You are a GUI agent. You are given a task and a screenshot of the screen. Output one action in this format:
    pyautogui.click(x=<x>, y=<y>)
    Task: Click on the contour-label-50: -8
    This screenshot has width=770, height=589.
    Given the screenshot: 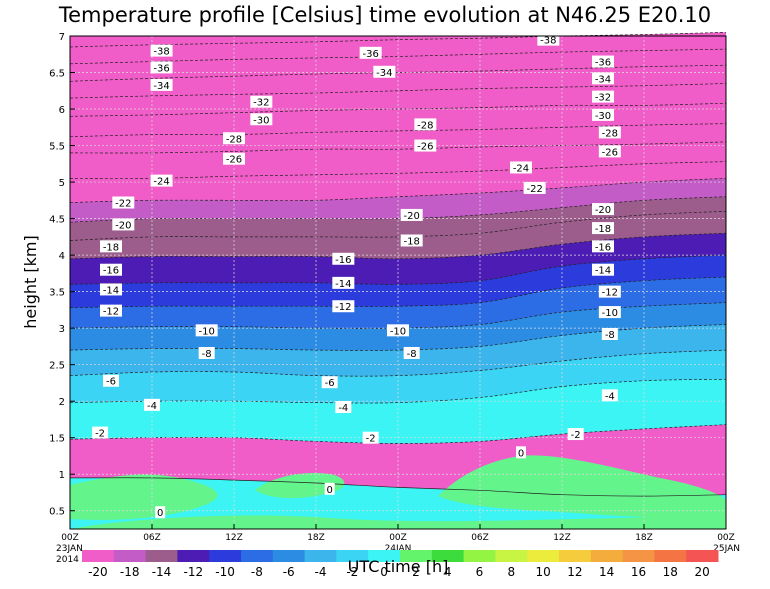 What is the action you would take?
    pyautogui.click(x=609, y=334)
    